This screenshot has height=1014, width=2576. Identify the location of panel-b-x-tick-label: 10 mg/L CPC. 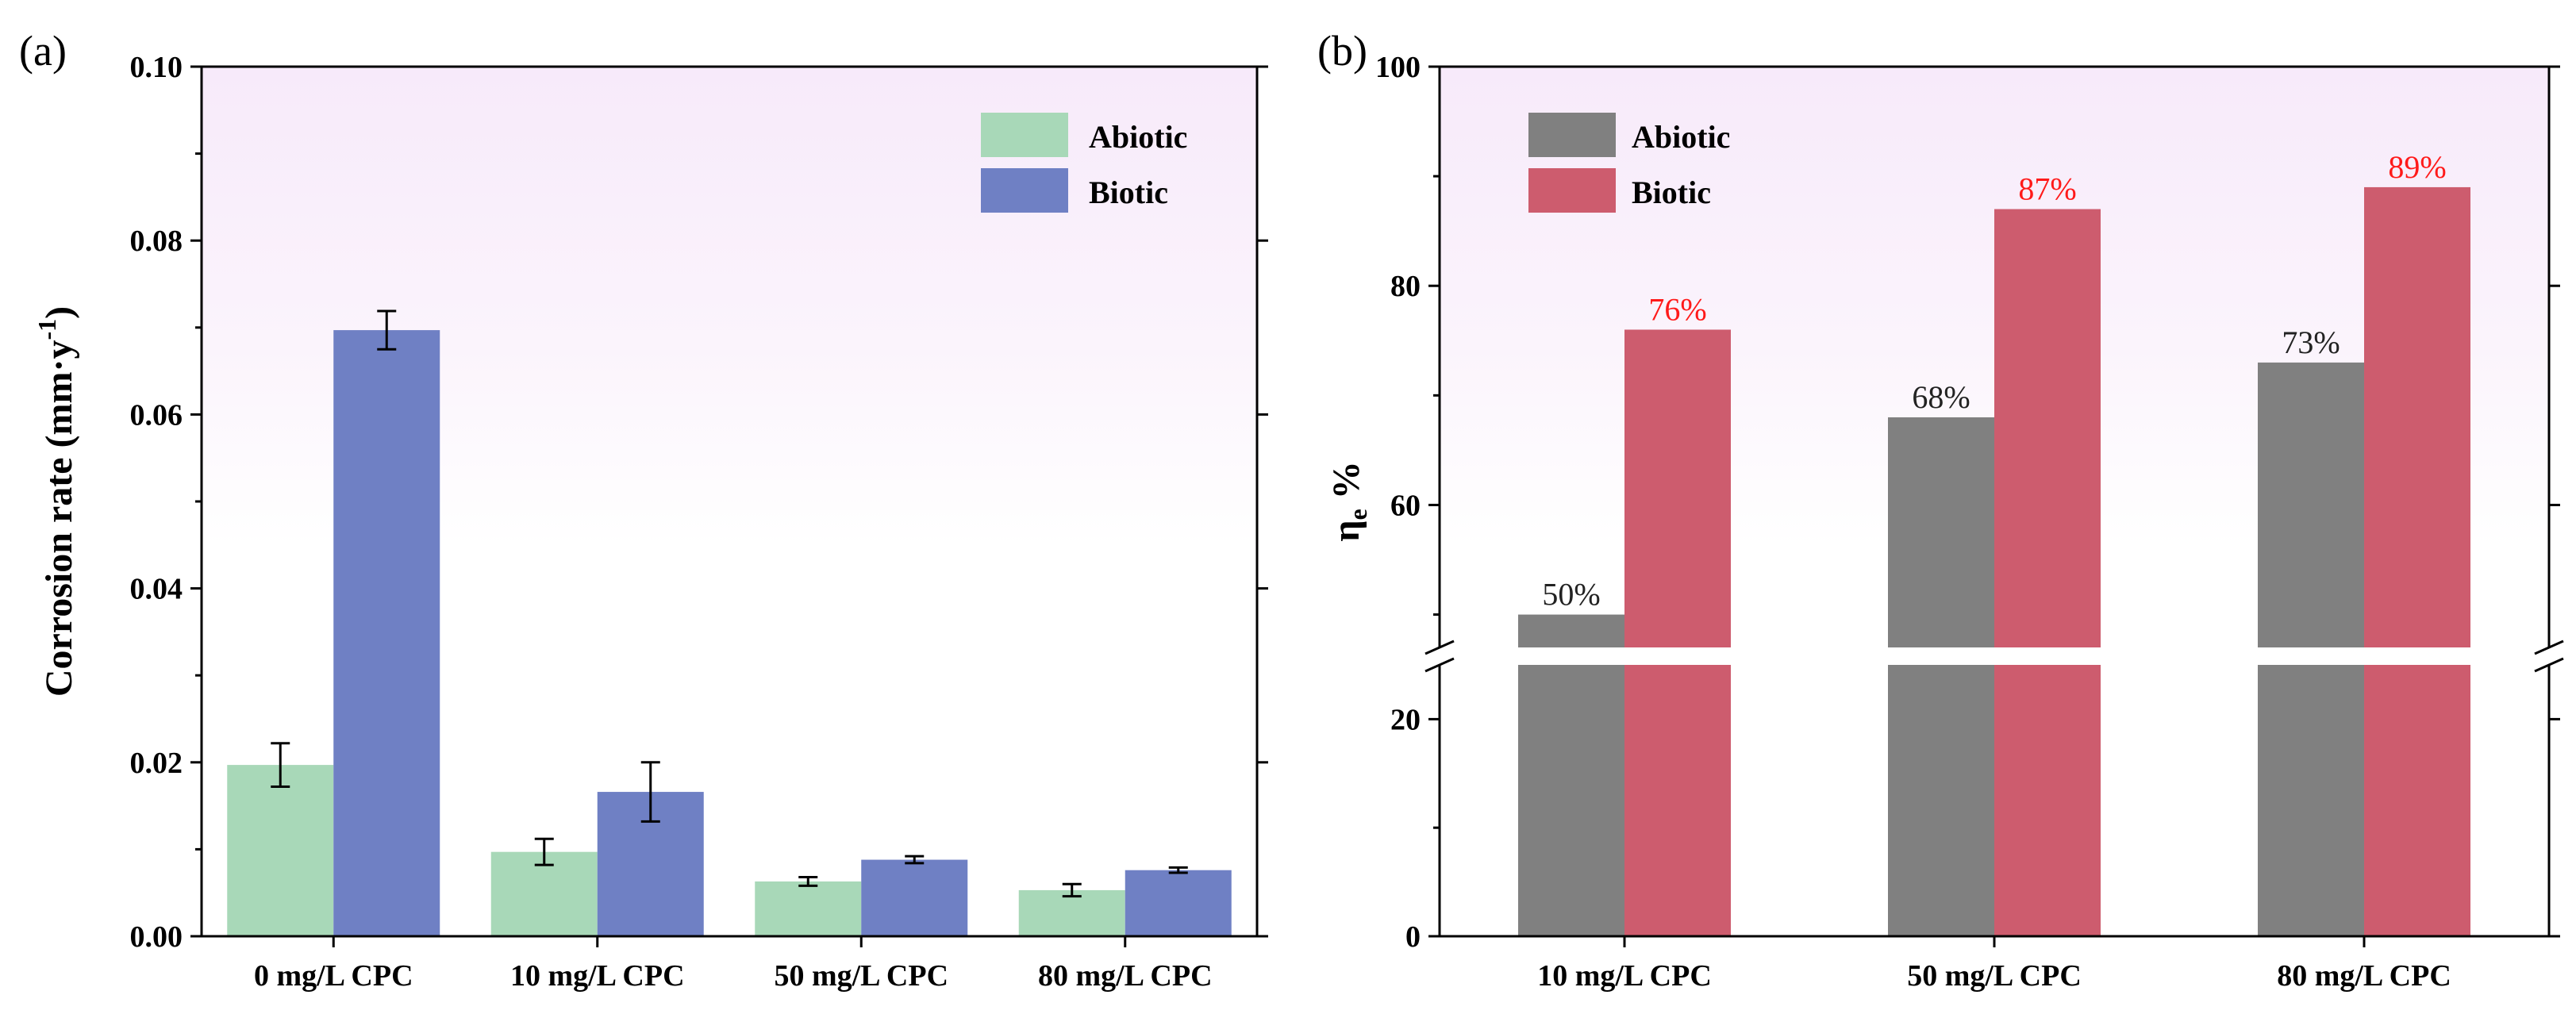
(1624, 976).